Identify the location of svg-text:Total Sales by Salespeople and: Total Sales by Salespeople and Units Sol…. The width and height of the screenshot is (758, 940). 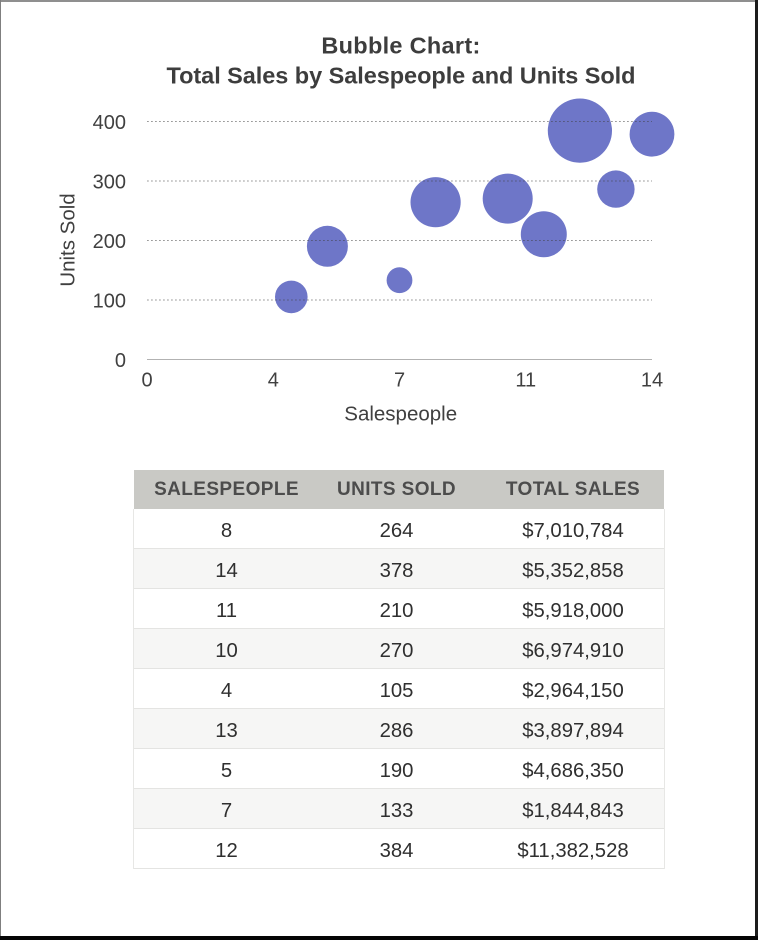
(401, 75).